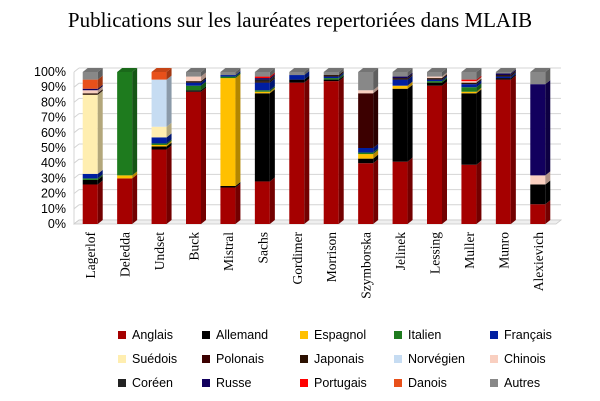  Describe the element at coordinates (147, 359) in the screenshot. I see `legend-item: Suédois` at that location.